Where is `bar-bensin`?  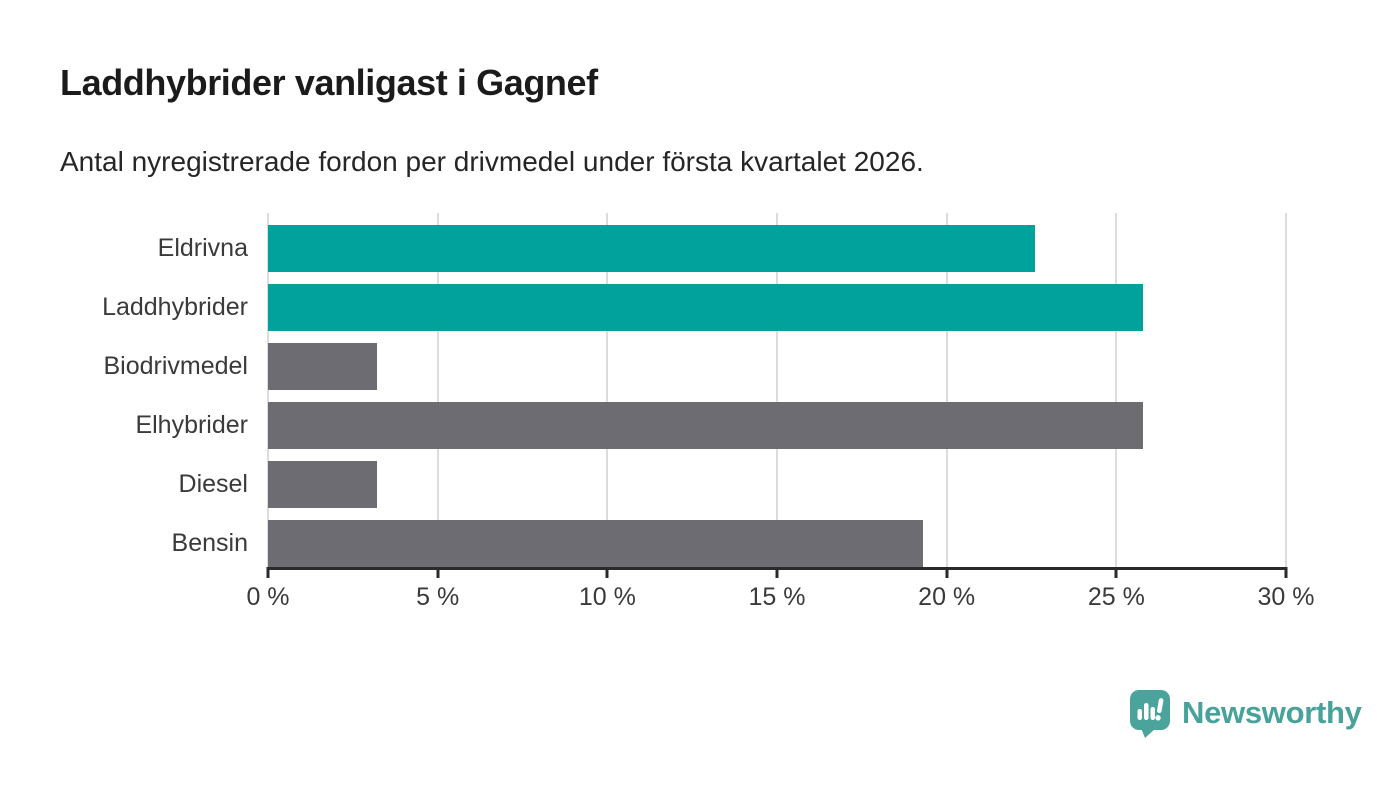
bar-bensin is located at coordinates (595, 543).